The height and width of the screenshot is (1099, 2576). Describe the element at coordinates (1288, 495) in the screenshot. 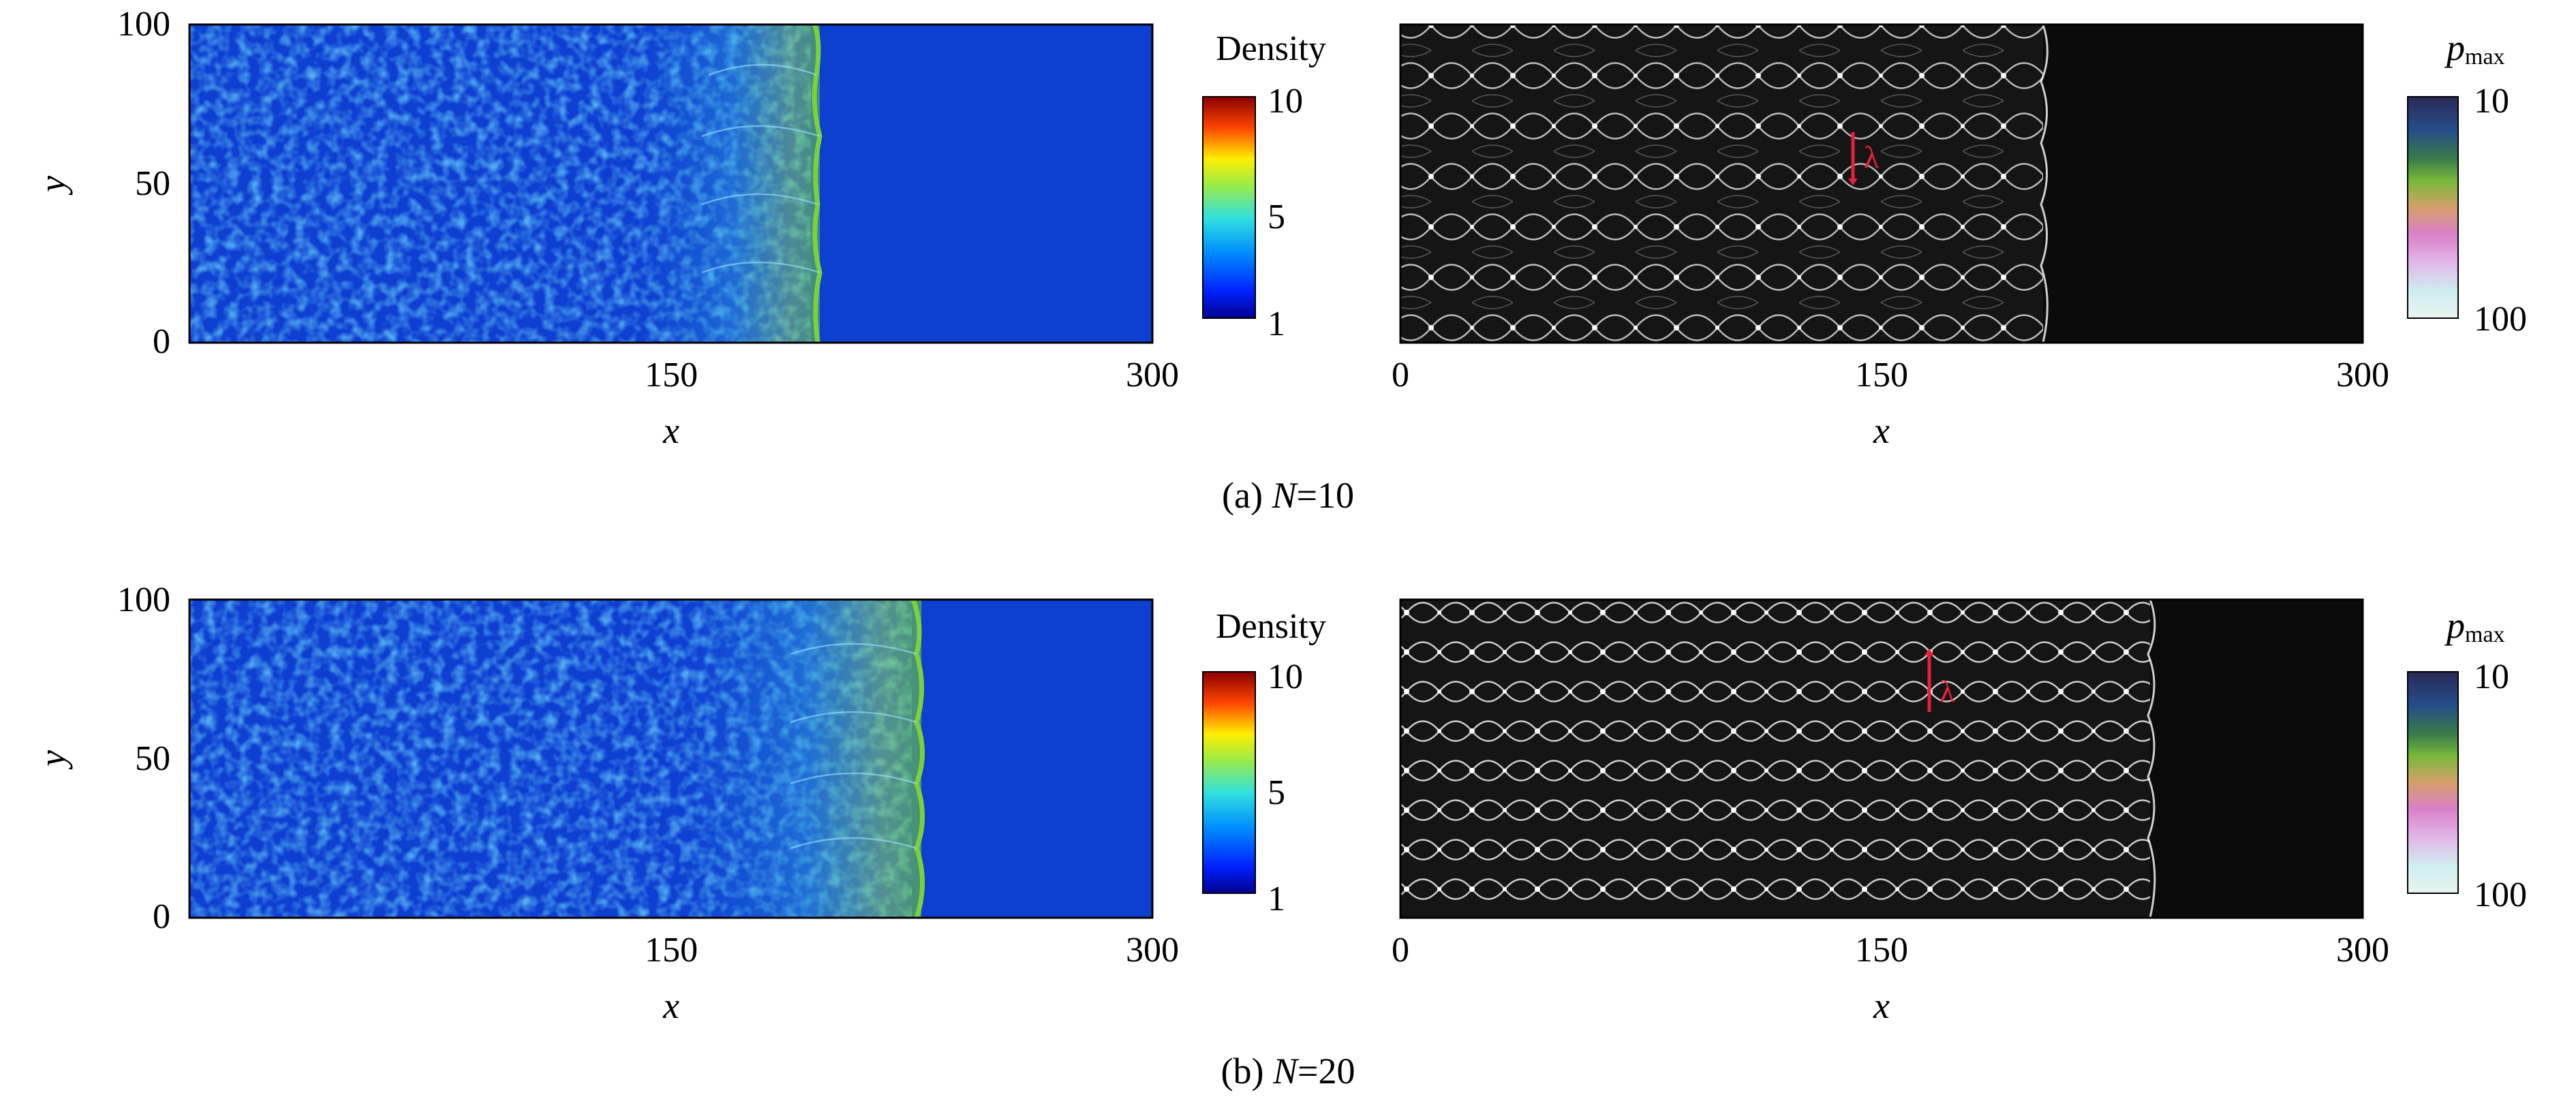

I see `caption-a: (a) N=10` at that location.